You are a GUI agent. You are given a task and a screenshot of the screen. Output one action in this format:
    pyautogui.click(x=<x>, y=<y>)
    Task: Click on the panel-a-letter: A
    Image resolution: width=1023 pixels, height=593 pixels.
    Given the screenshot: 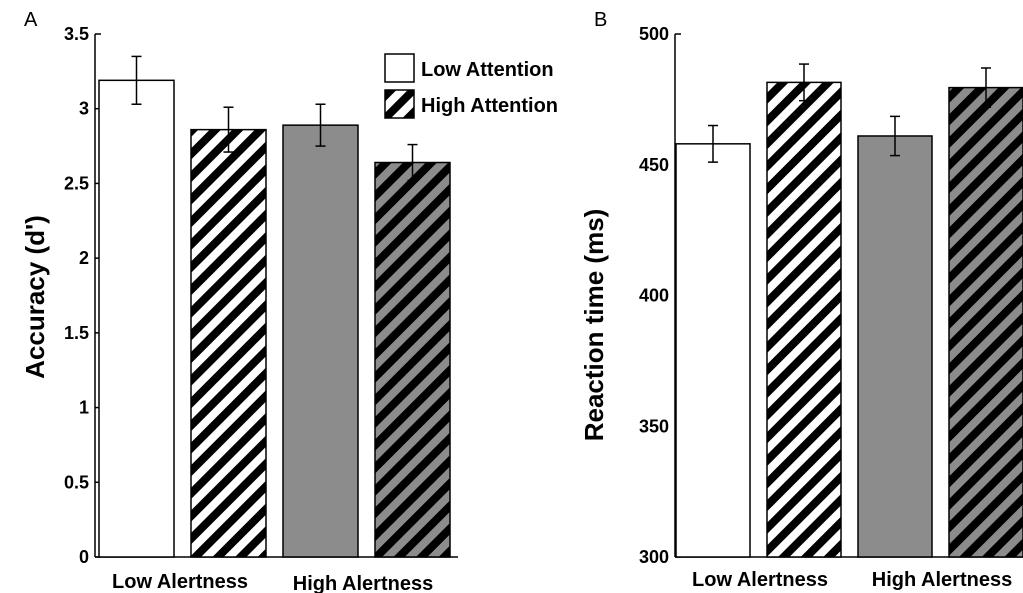 What is the action you would take?
    pyautogui.click(x=31, y=20)
    